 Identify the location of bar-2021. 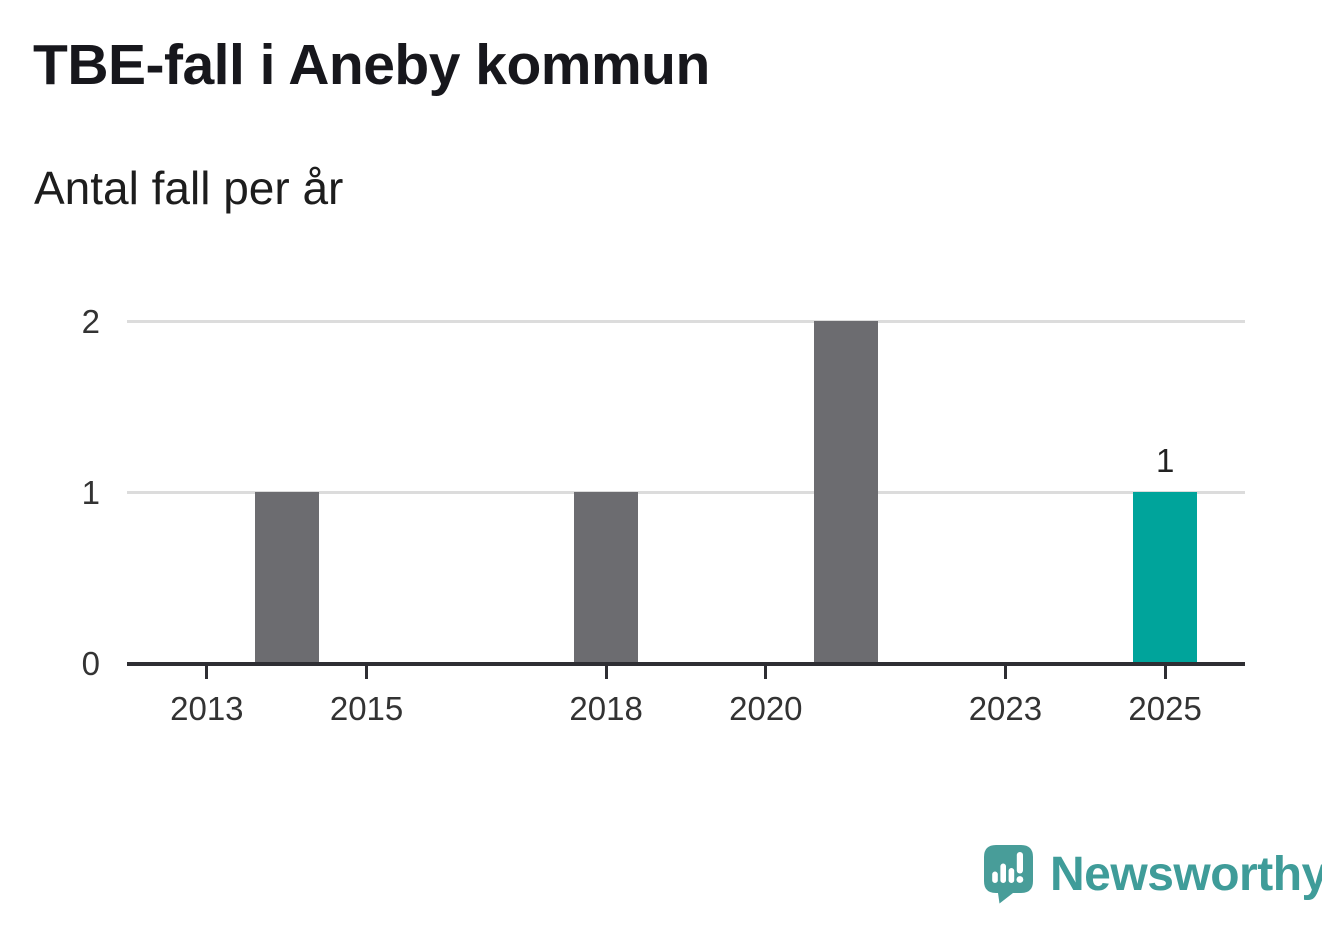
(845, 492).